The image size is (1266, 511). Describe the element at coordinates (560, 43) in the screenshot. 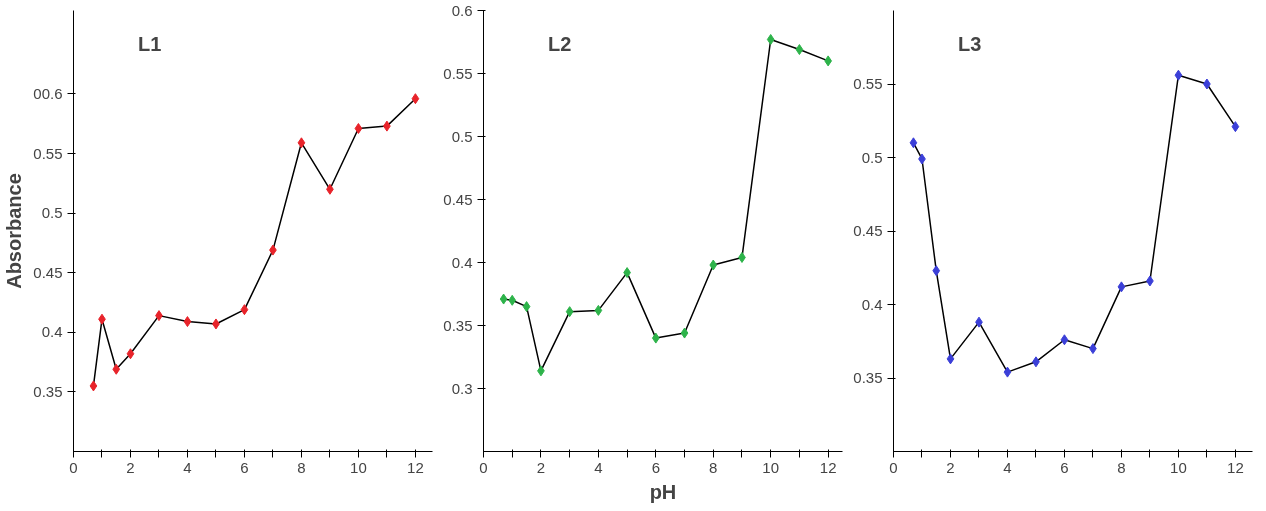

I see `text: L2` at that location.